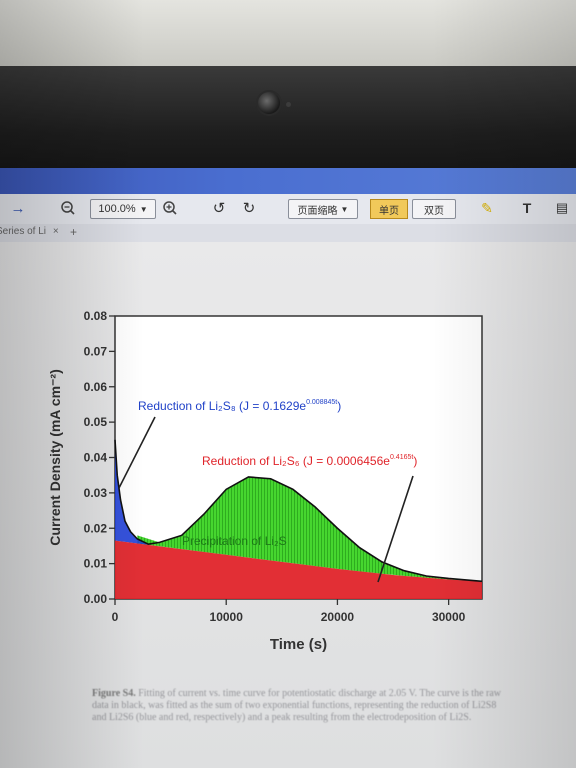 This screenshot has width=576, height=768. I want to click on tab-bar: Series of Li × +, so click(288, 233).